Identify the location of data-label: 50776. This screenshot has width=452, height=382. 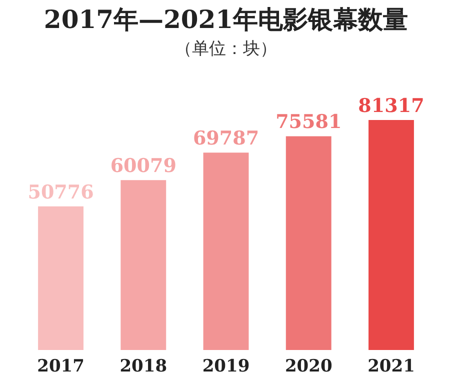
(61, 192).